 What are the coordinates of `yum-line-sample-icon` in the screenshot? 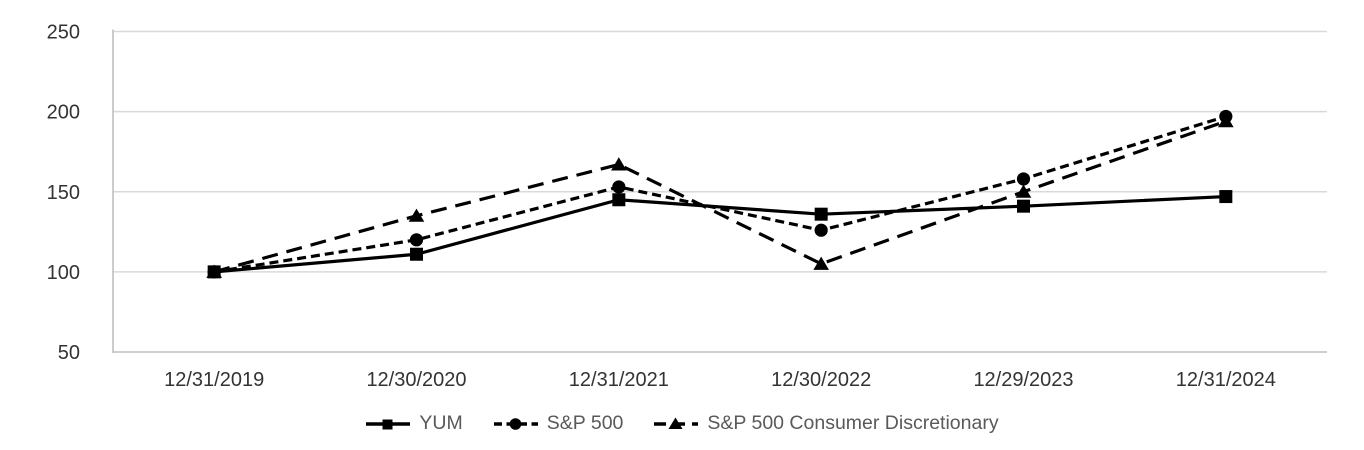 It's located at (388, 424).